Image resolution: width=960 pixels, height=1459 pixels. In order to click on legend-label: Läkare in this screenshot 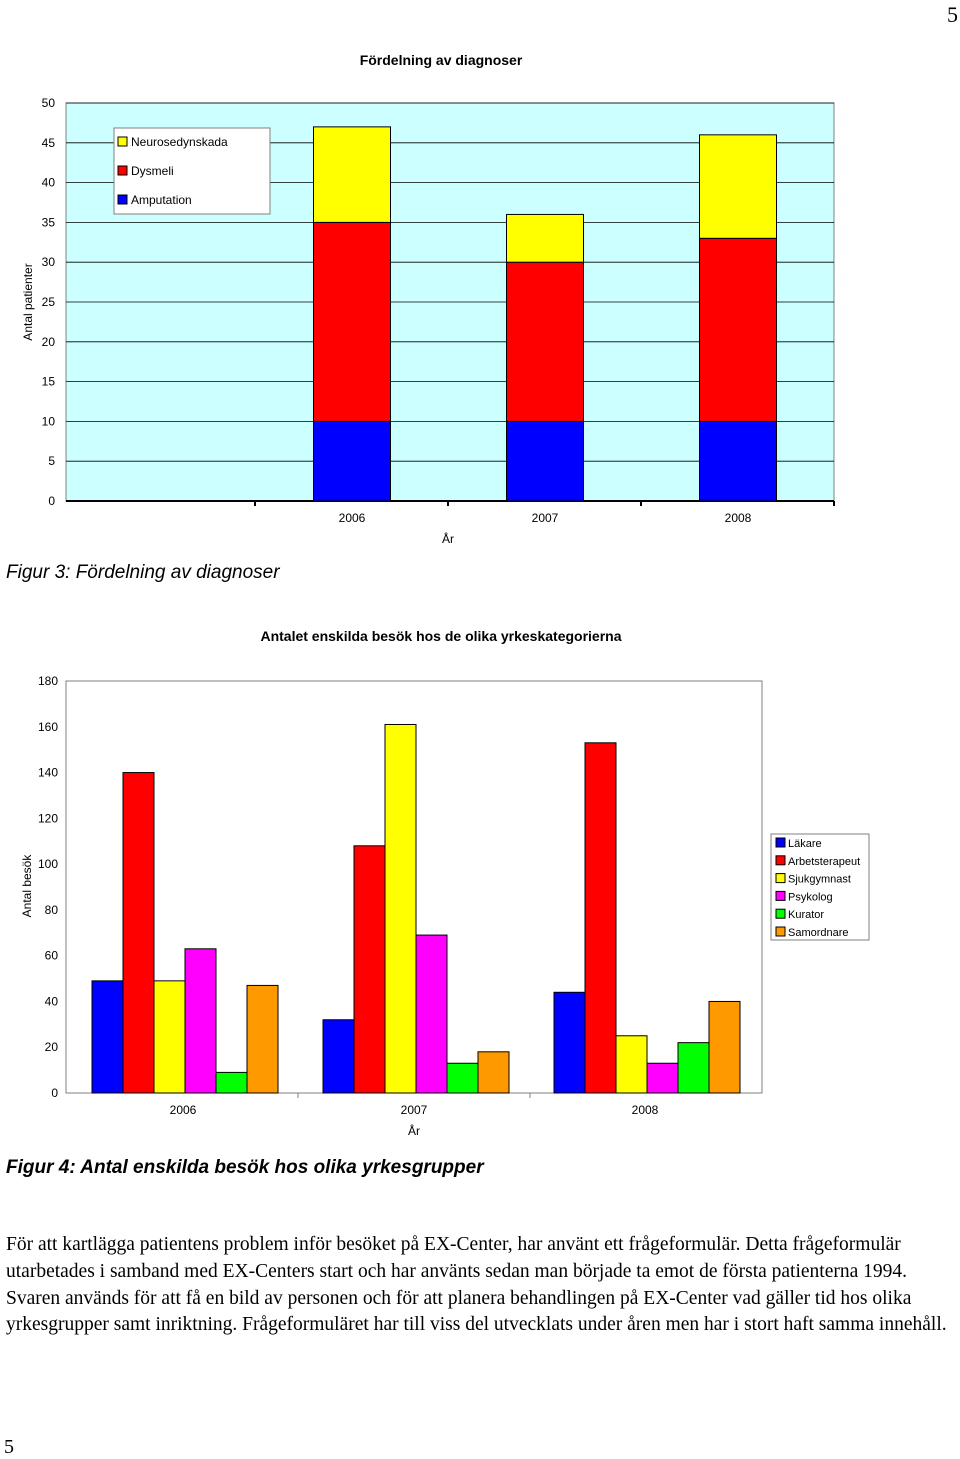, I will do `click(805, 844)`.